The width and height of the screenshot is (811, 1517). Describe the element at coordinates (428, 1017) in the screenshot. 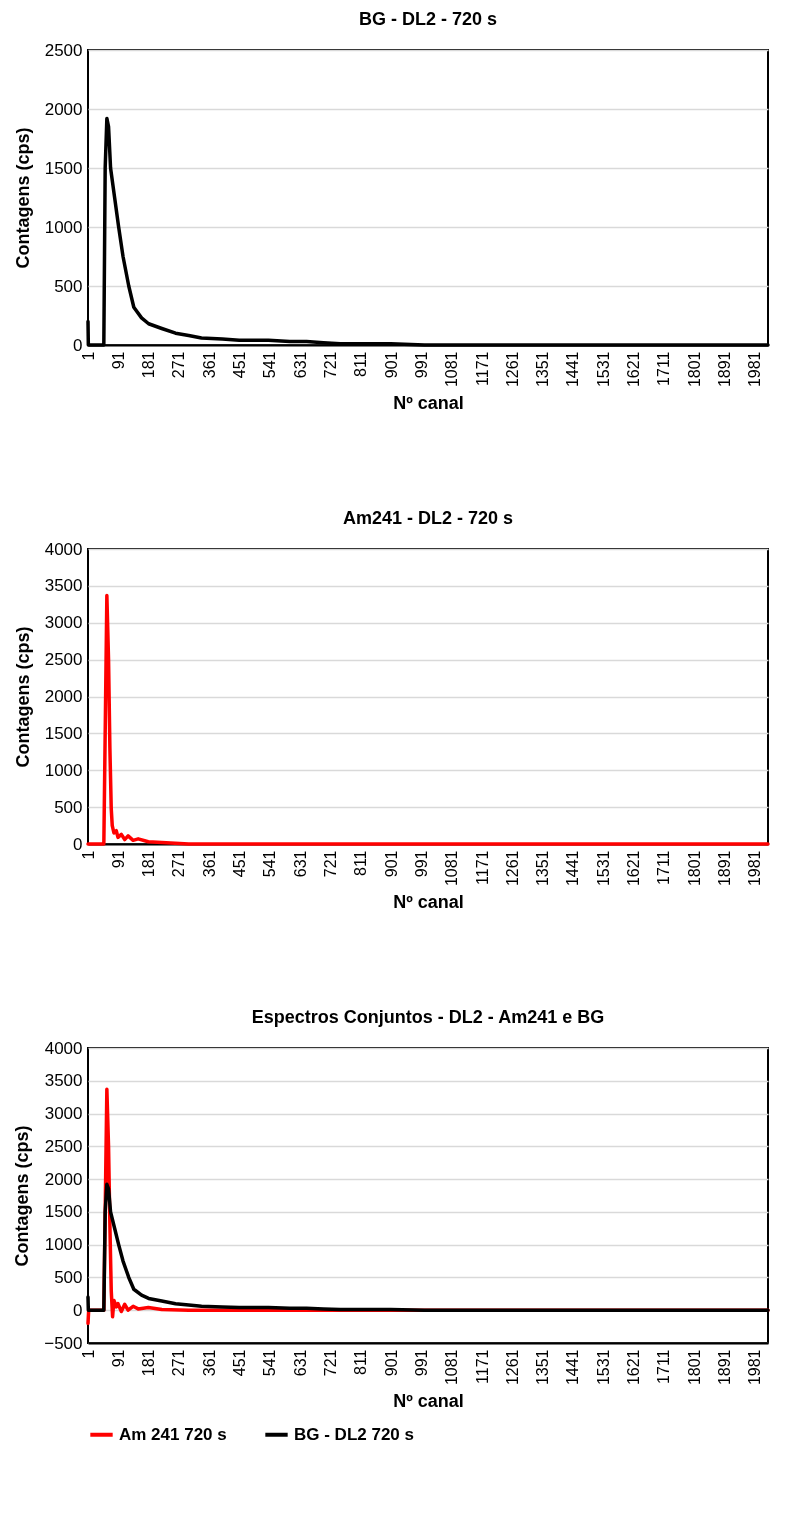

I see `chart-title: Espectros Conjuntos - DL2 - Am241 e BG` at that location.